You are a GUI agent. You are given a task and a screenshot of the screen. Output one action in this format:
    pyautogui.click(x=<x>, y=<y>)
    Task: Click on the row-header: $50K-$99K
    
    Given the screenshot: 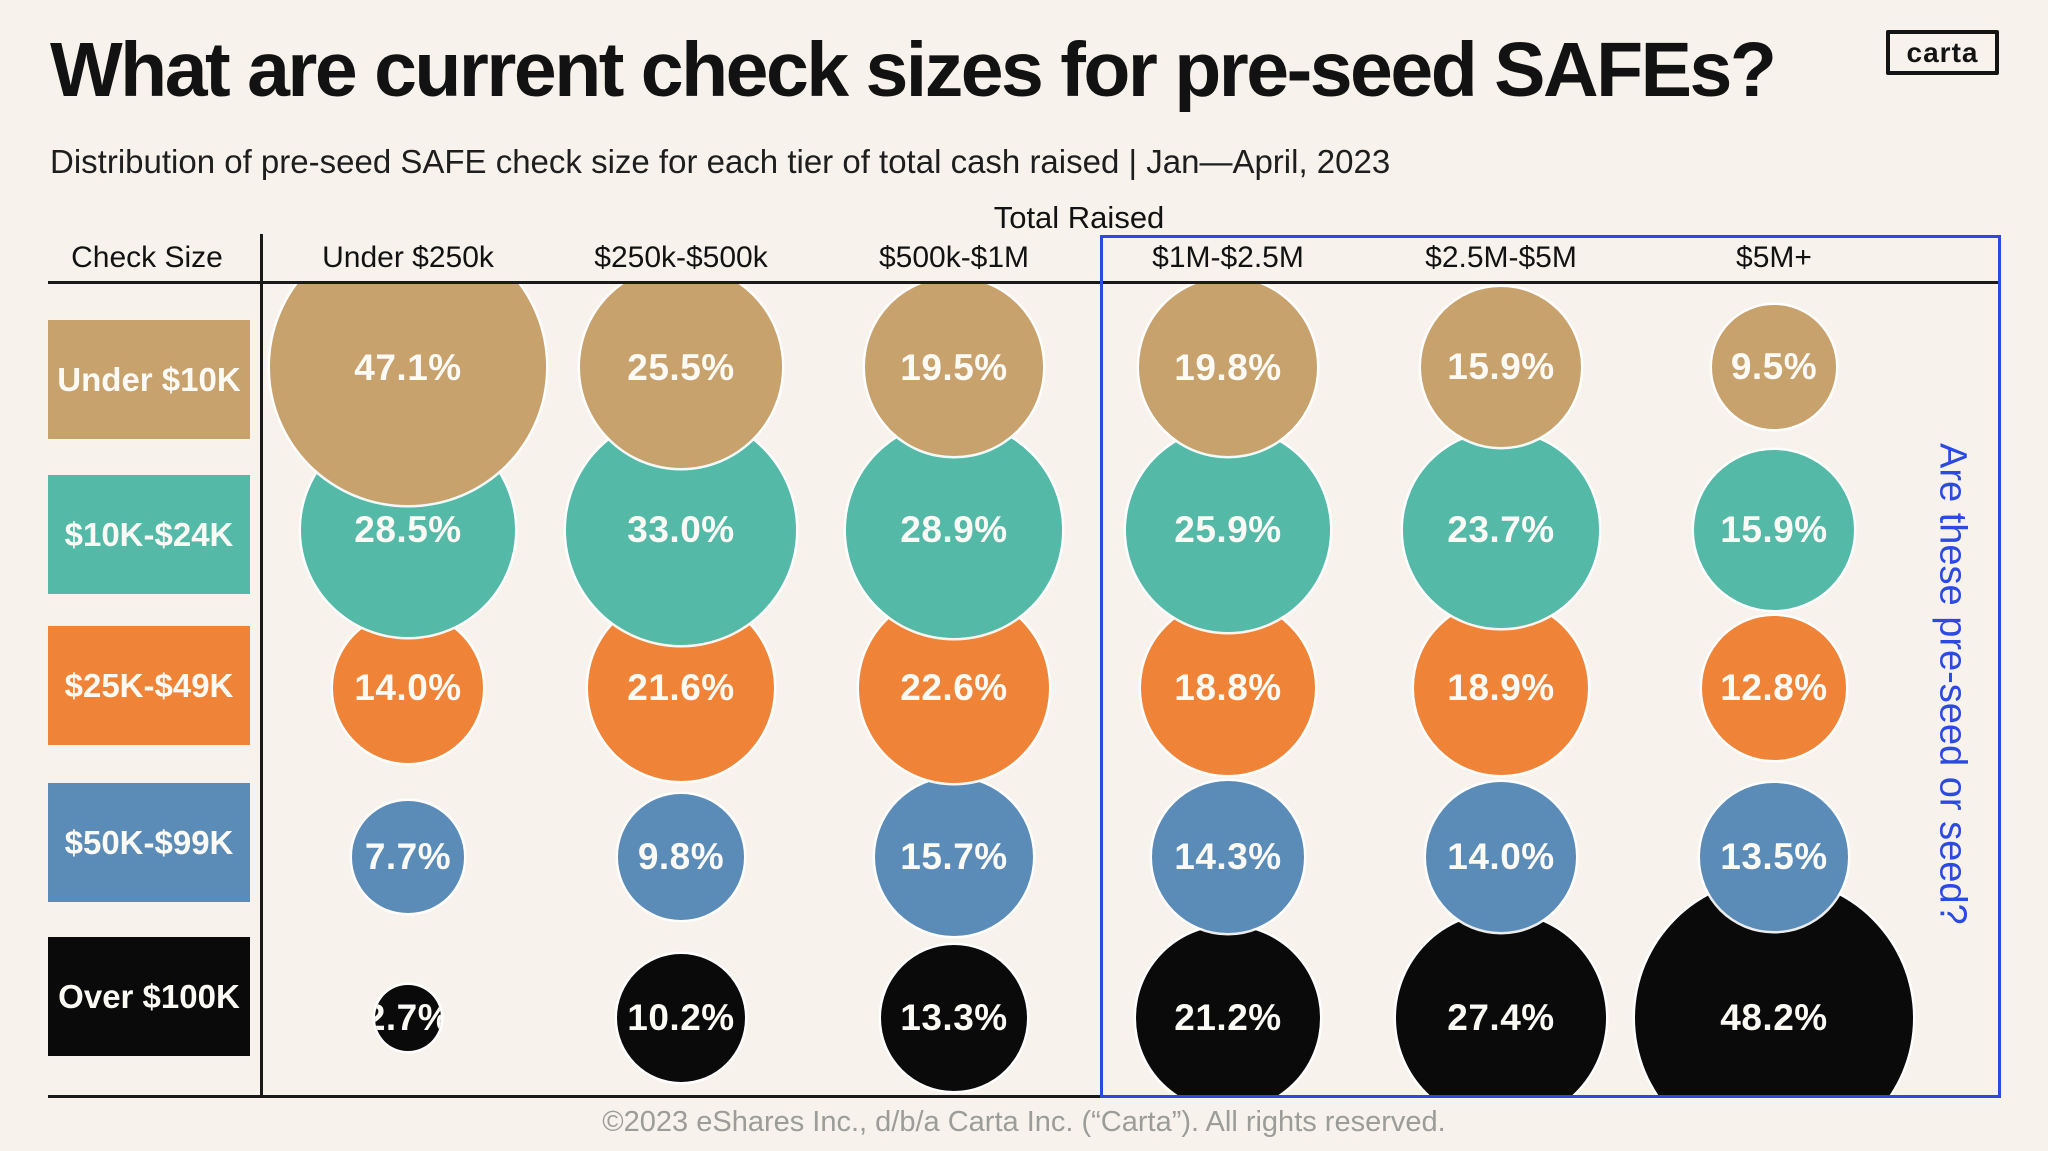 What is the action you would take?
    pyautogui.click(x=149, y=842)
    